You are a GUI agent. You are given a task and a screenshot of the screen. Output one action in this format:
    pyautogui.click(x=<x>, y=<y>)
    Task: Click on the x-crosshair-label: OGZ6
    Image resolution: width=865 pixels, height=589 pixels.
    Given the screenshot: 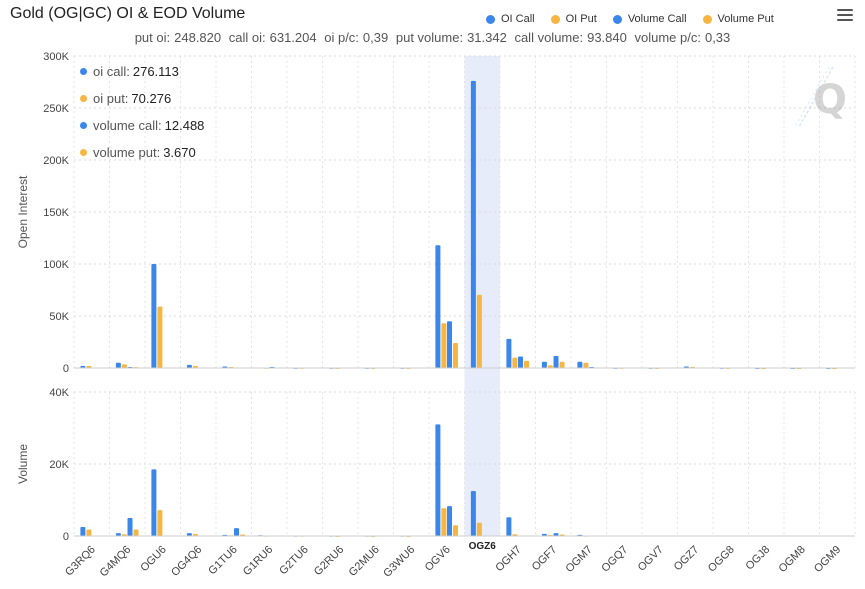 What is the action you would take?
    pyautogui.click(x=483, y=546)
    